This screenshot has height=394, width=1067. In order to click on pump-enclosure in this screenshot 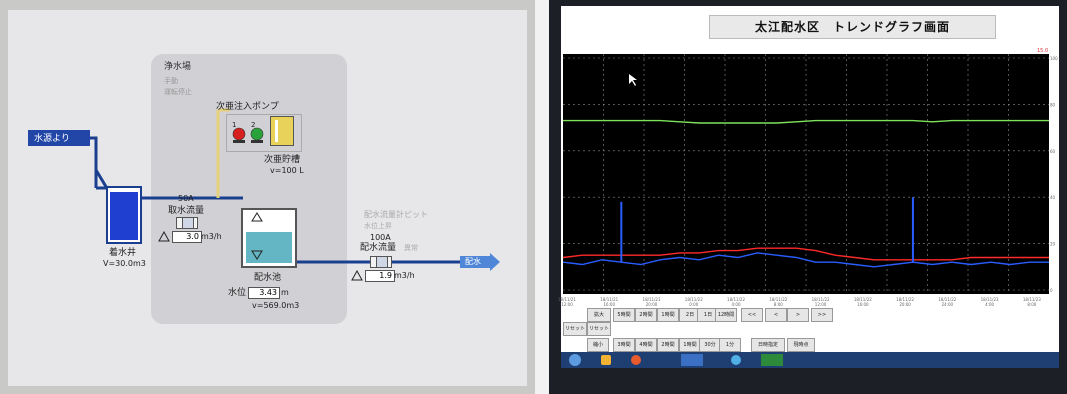, I will do `click(264, 133)`.